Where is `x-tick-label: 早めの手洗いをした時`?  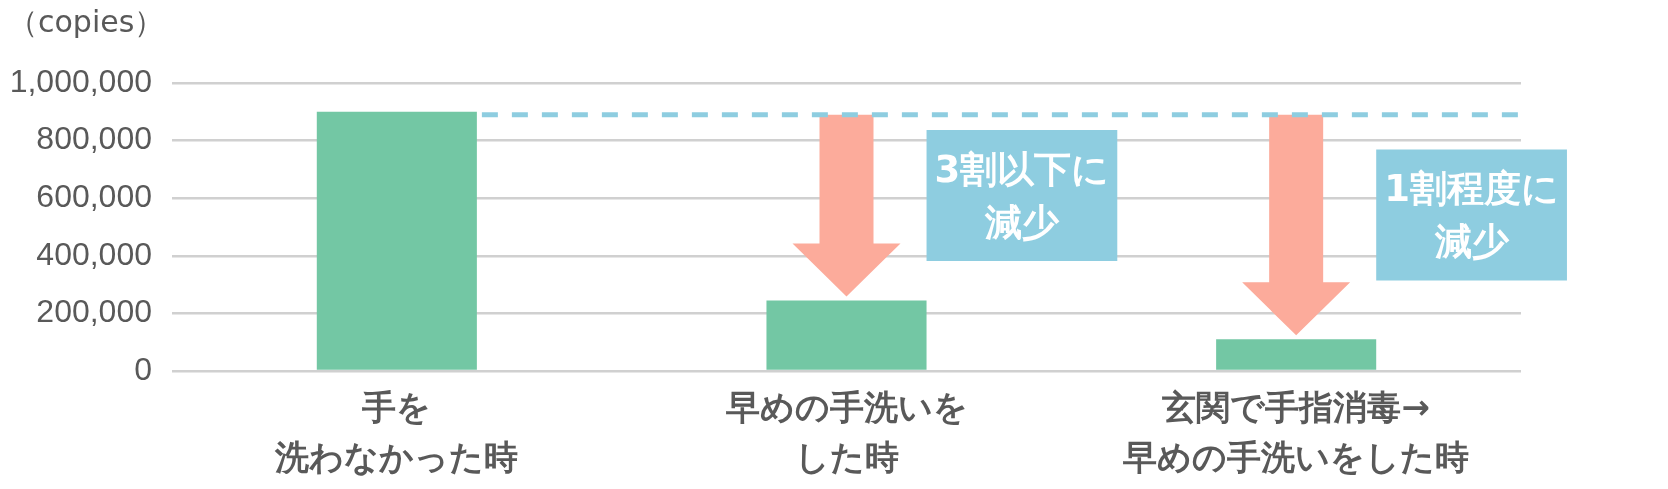
x-tick-label: 早めの手洗いをした時 is located at coordinates (846, 431).